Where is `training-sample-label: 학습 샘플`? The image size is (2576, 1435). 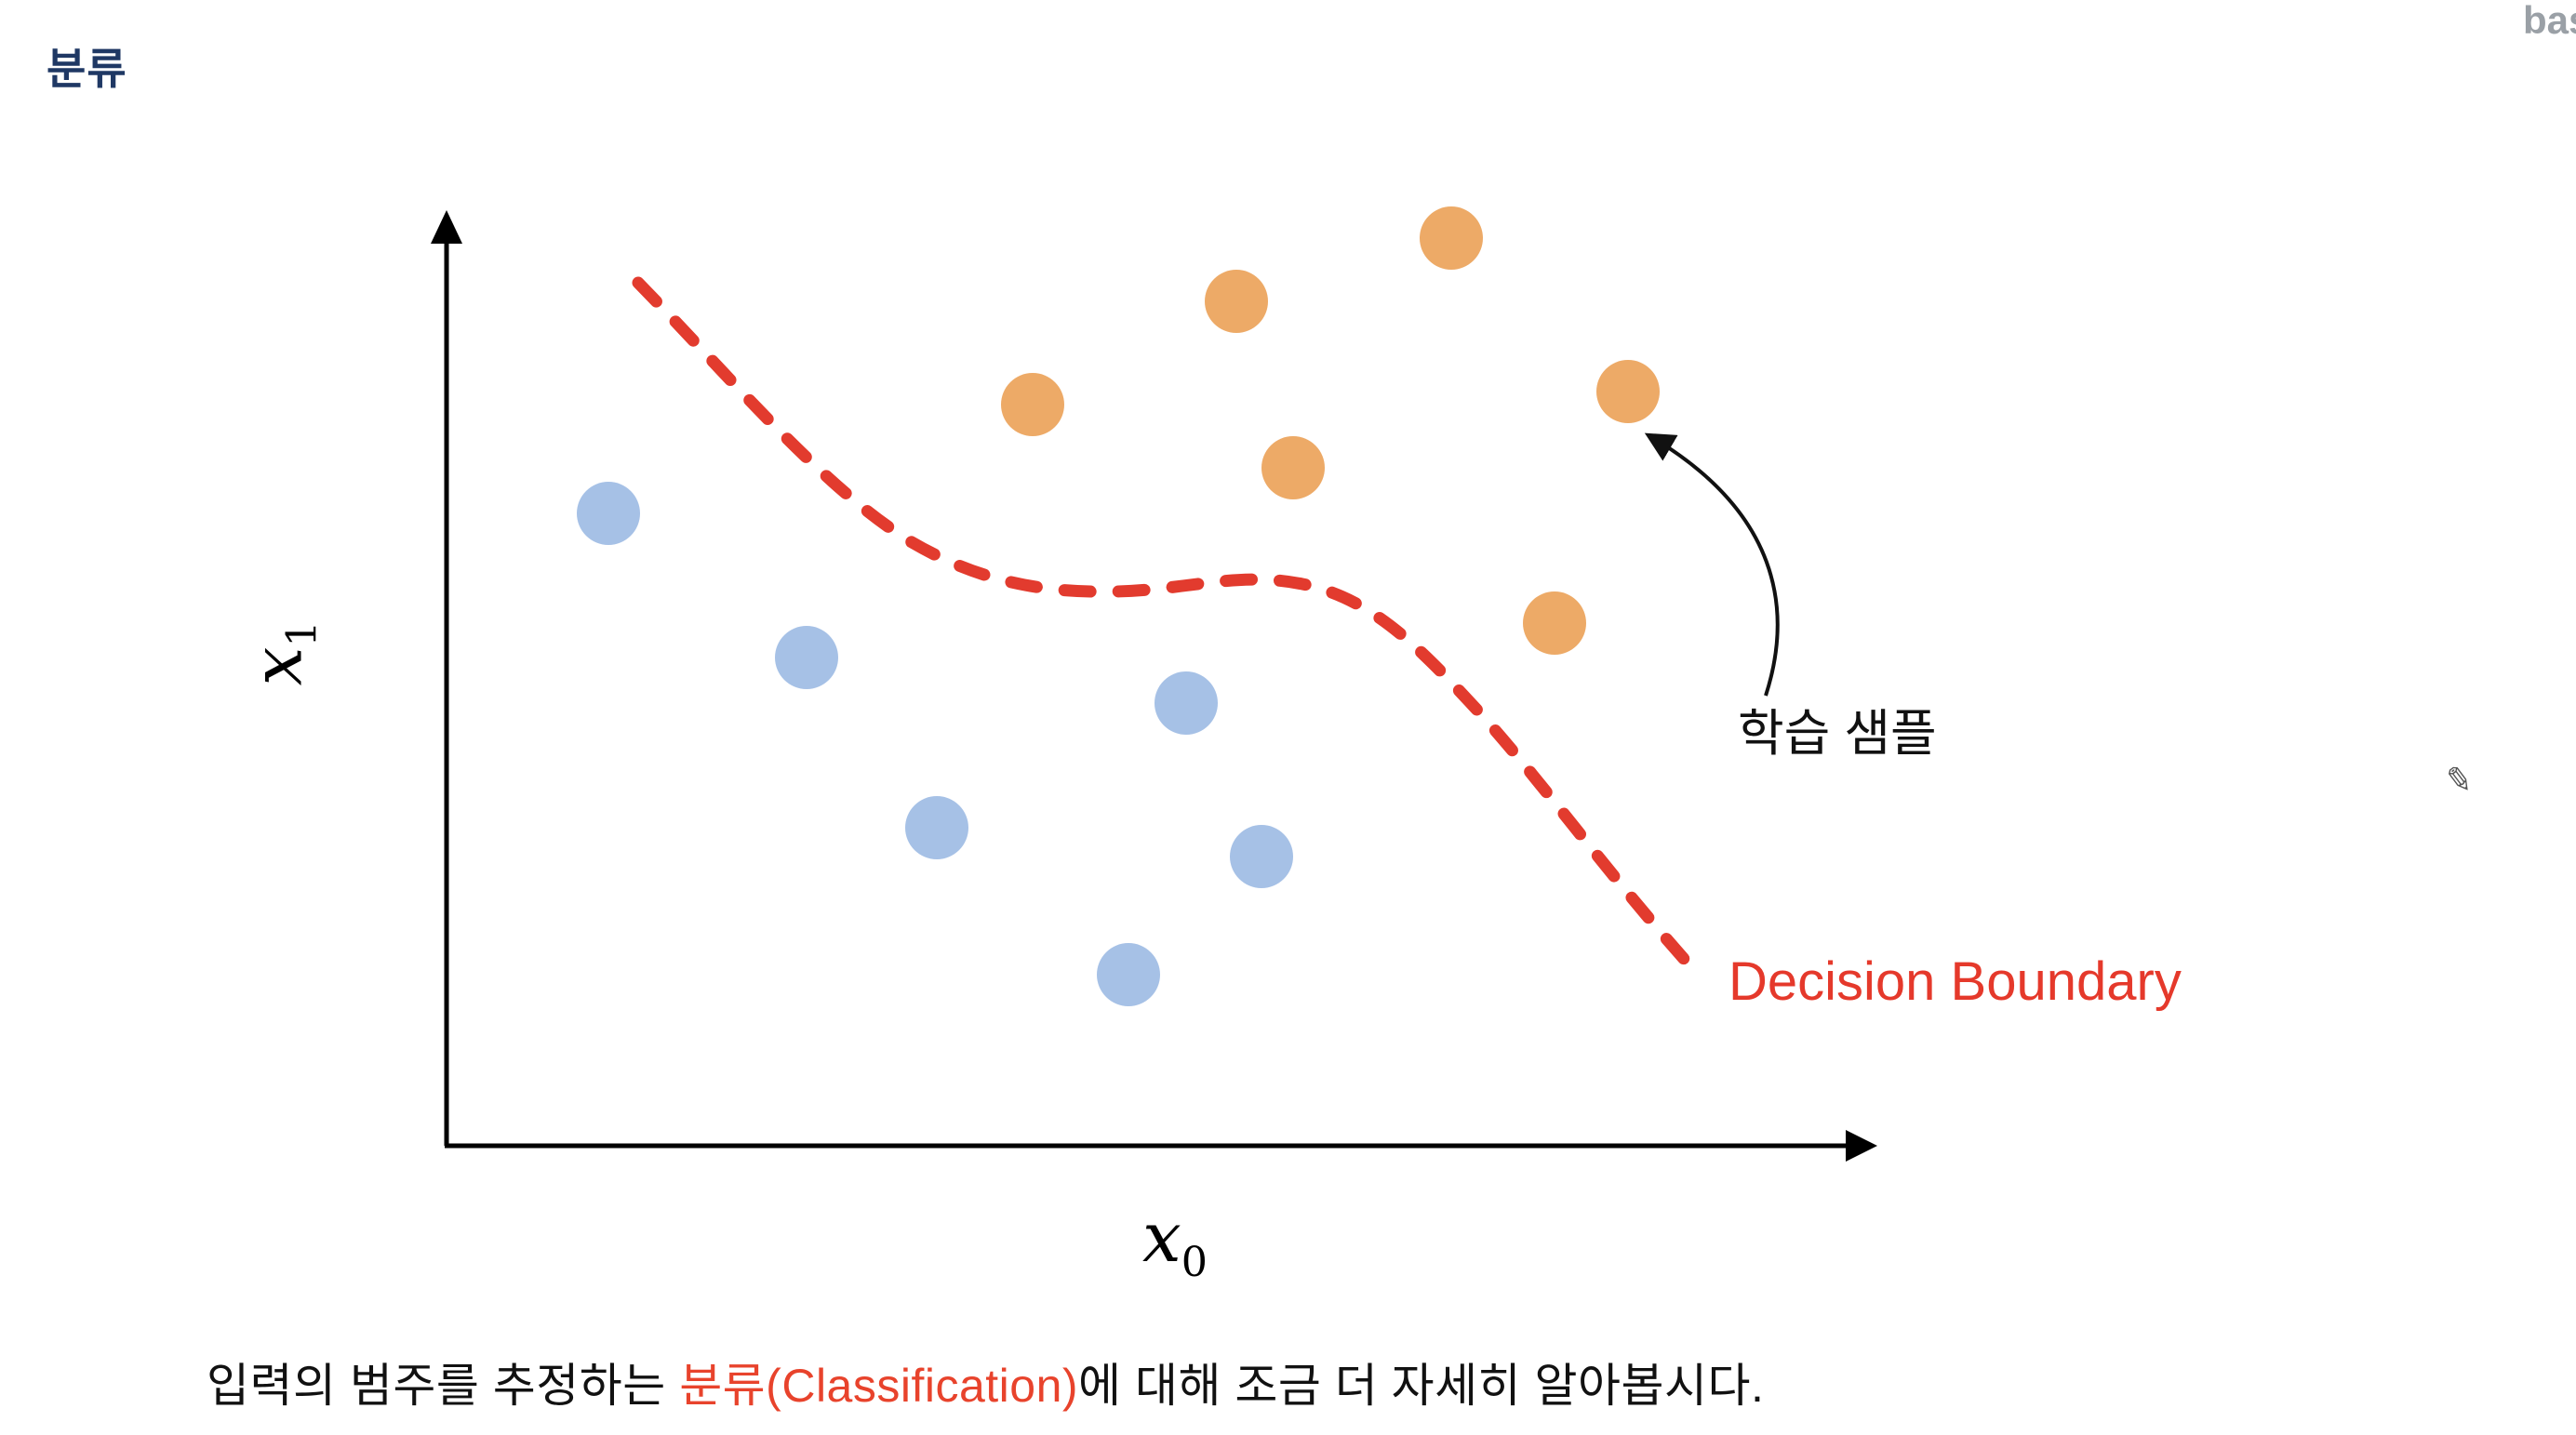
training-sample-label: 학습 샘플 is located at coordinates (1837, 734).